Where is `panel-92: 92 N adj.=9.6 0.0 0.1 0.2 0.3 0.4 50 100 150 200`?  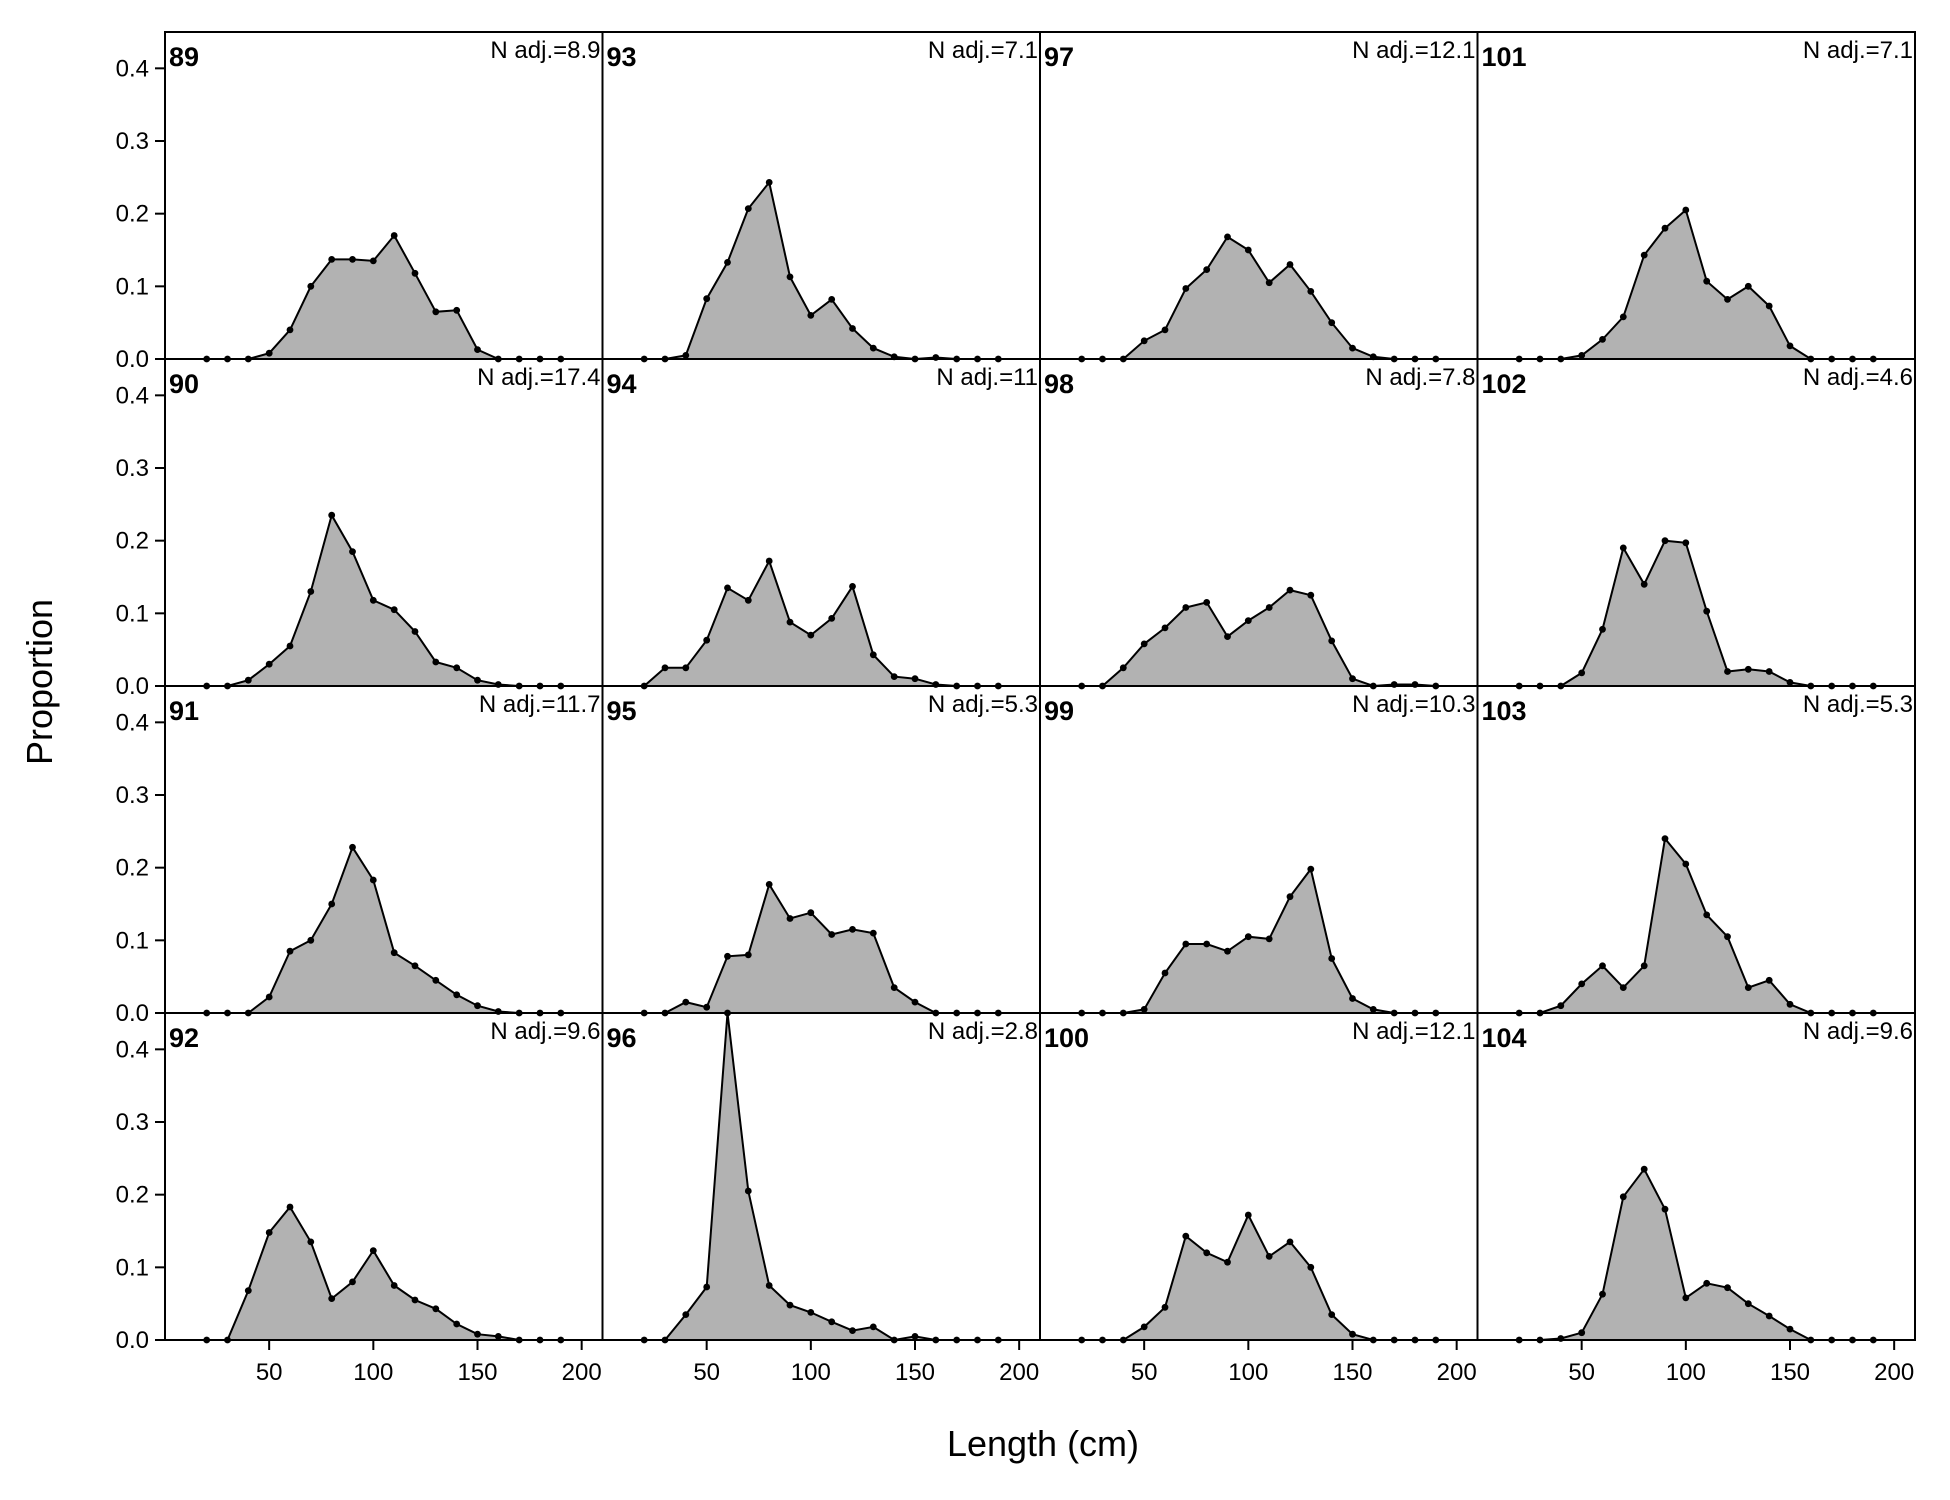
panel-92: 92 N adj.=9.6 0.0 0.1 0.2 0.3 0.4 50 100 150 200 is located at coordinates (360, 1199).